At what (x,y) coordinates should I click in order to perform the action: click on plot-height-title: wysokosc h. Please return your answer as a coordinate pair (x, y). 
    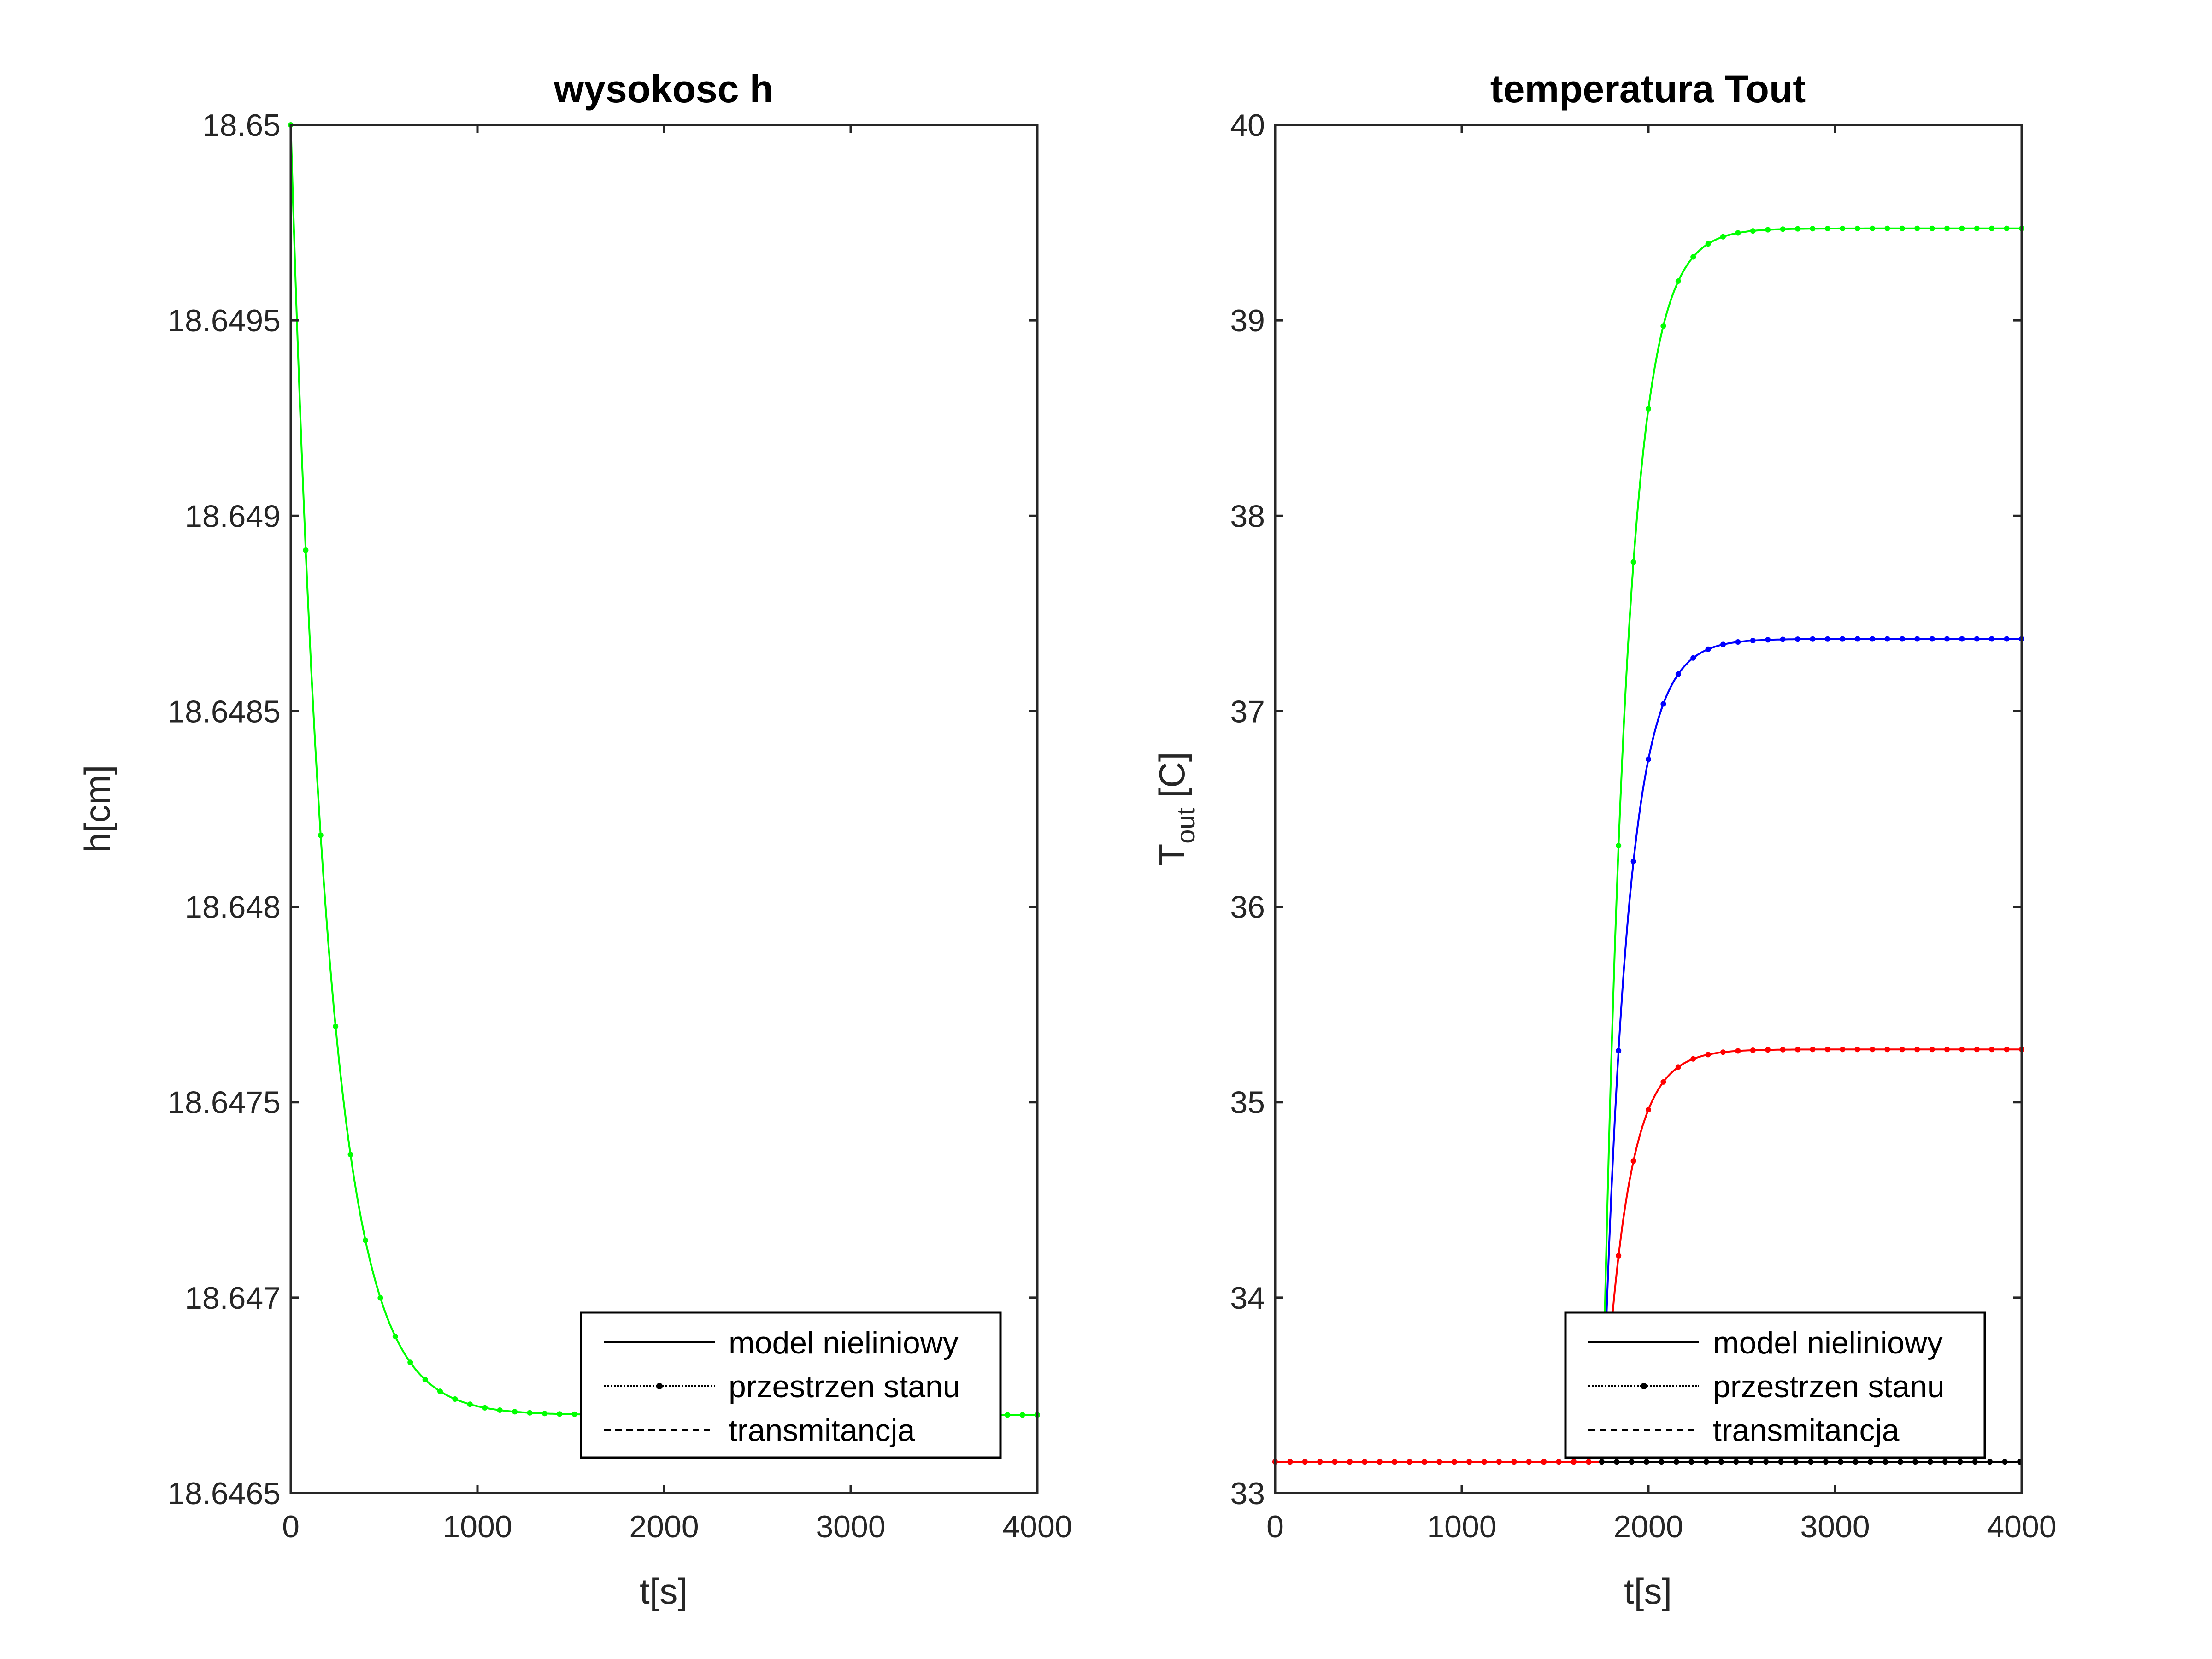
    Looking at the image, I should click on (663, 89).